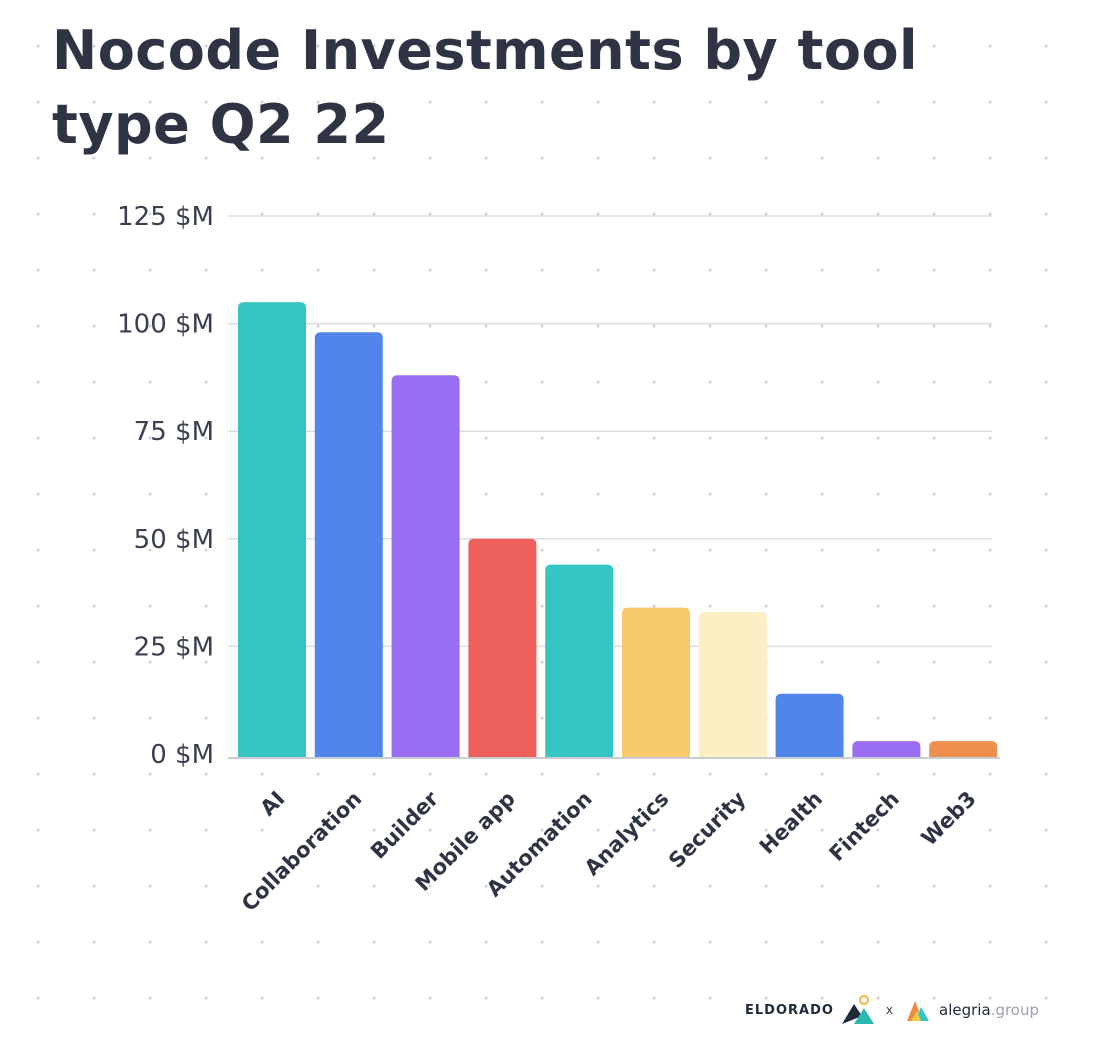 This screenshot has width=1094, height=1050. What do you see at coordinates (405, 825) in the screenshot?
I see `x-category-label: Builder` at bounding box center [405, 825].